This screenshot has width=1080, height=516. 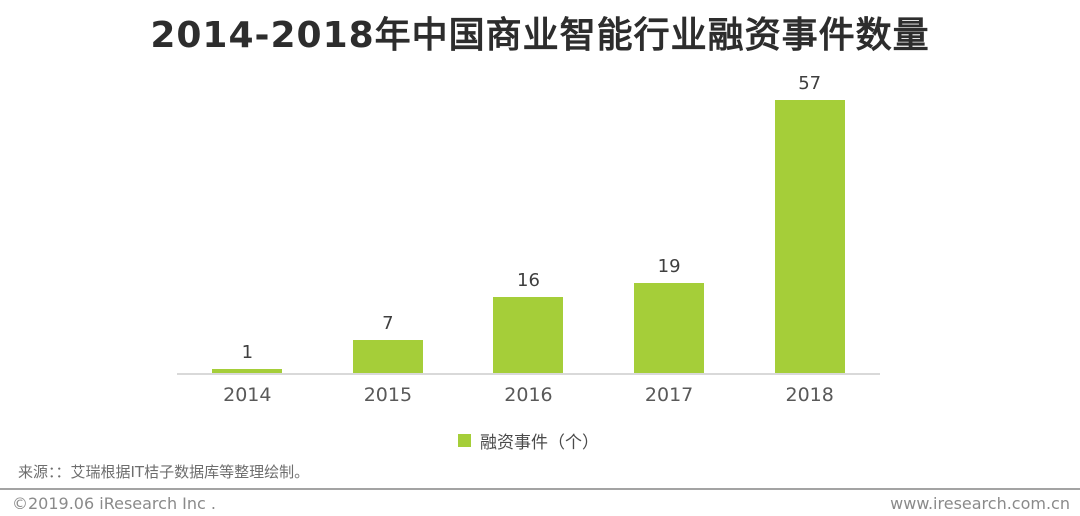 What do you see at coordinates (810, 83) in the screenshot?
I see `bar-value-label: 57` at bounding box center [810, 83].